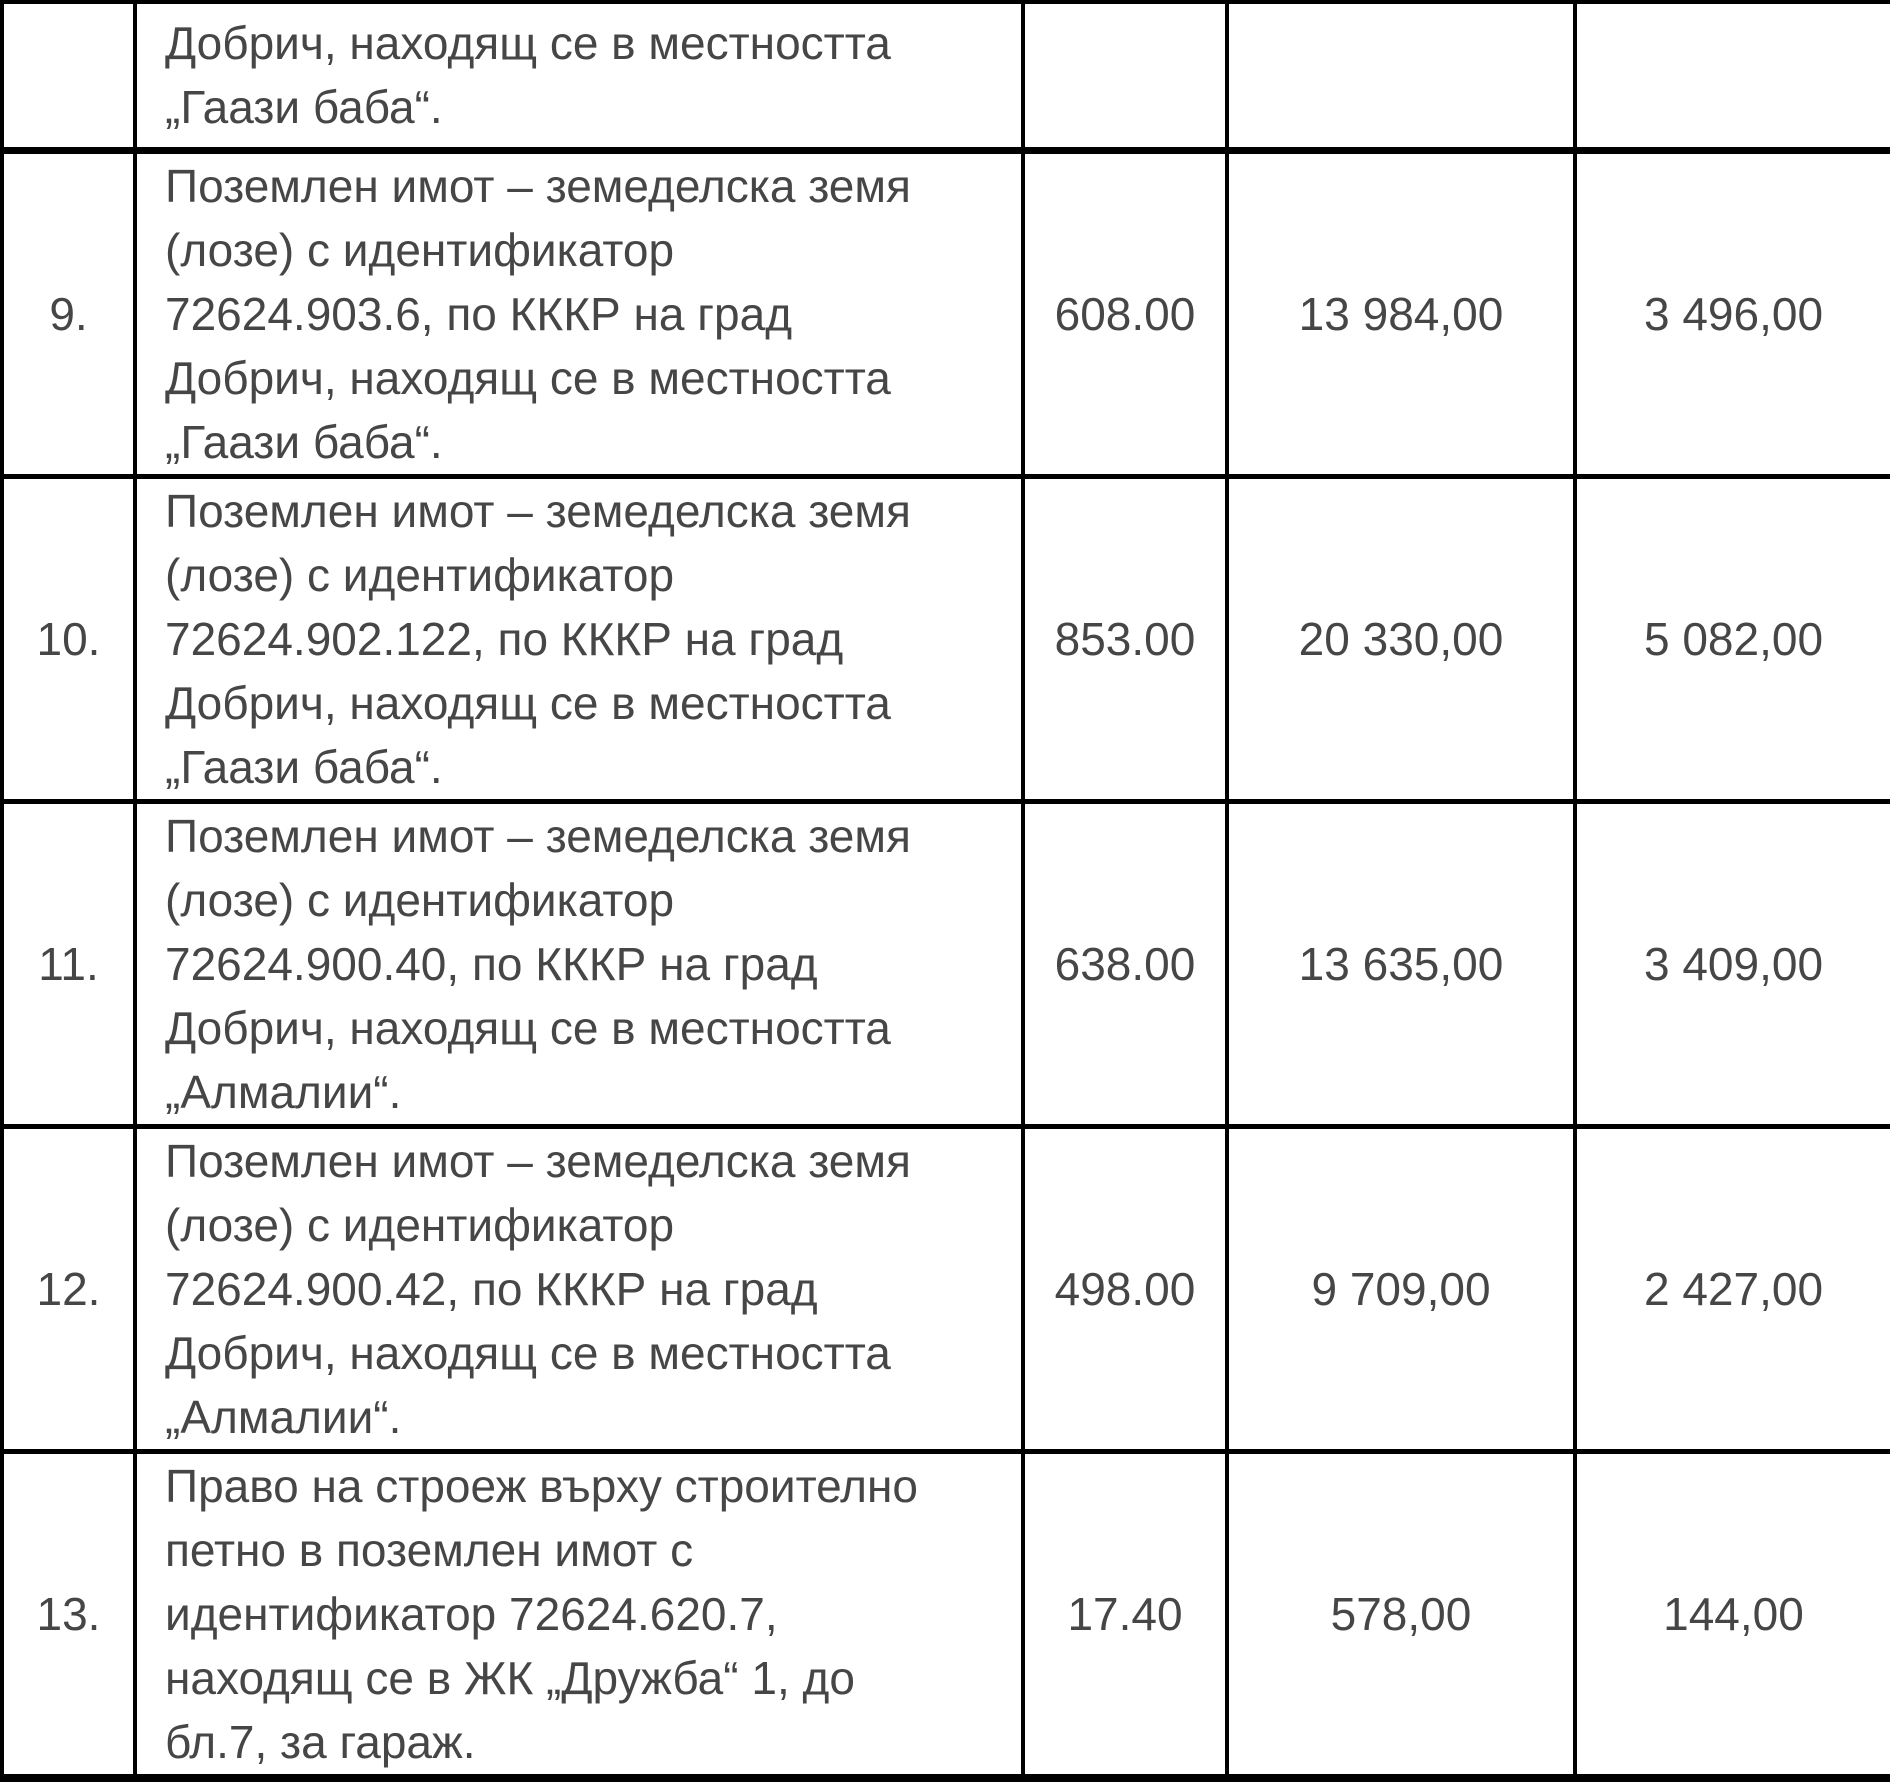  What do you see at coordinates (510, 1677) in the screenshot?
I see `description-line: находящ се в ЖК „Дружба“ 1, до` at bounding box center [510, 1677].